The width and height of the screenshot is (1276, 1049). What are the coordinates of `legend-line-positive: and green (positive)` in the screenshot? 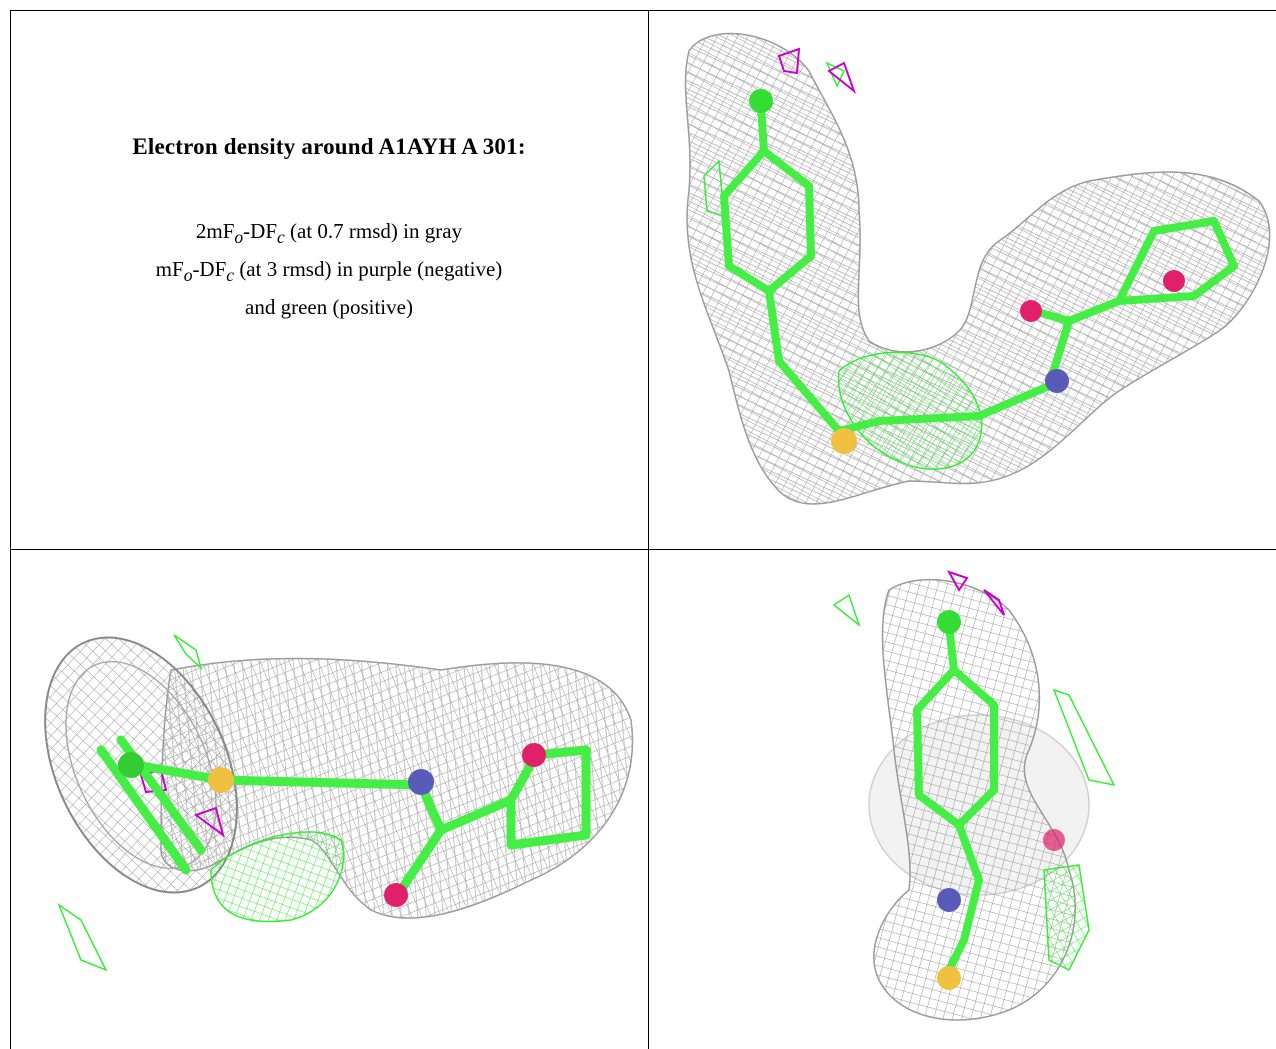 It's located at (329, 307).